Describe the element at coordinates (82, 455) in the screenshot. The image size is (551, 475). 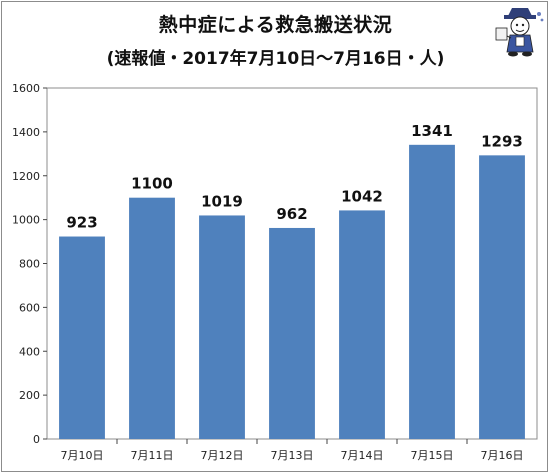
I see `x-tick-label: 7月10日` at that location.